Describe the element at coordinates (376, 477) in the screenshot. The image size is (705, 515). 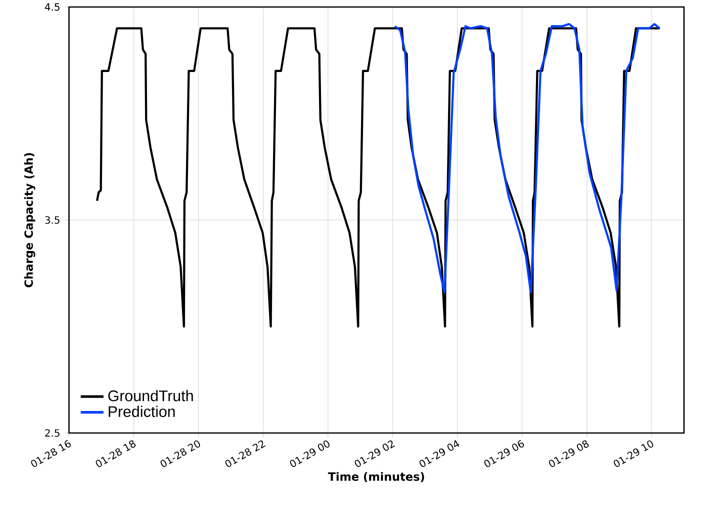
I see `x-axis-title: Time (minutes)` at that location.